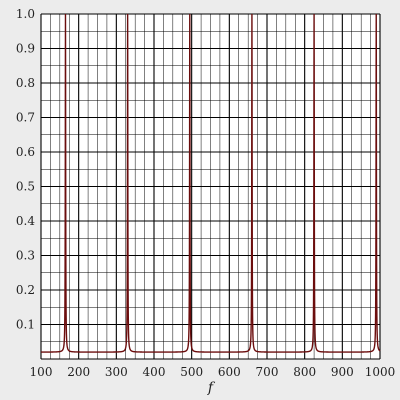  Describe the element at coordinates (25, 169) in the screenshot. I see `y-tick-labels: 0.1 0.2 0.3 0.4 0.5 0.6 0.7 0.8 0.9 1.0` at that location.